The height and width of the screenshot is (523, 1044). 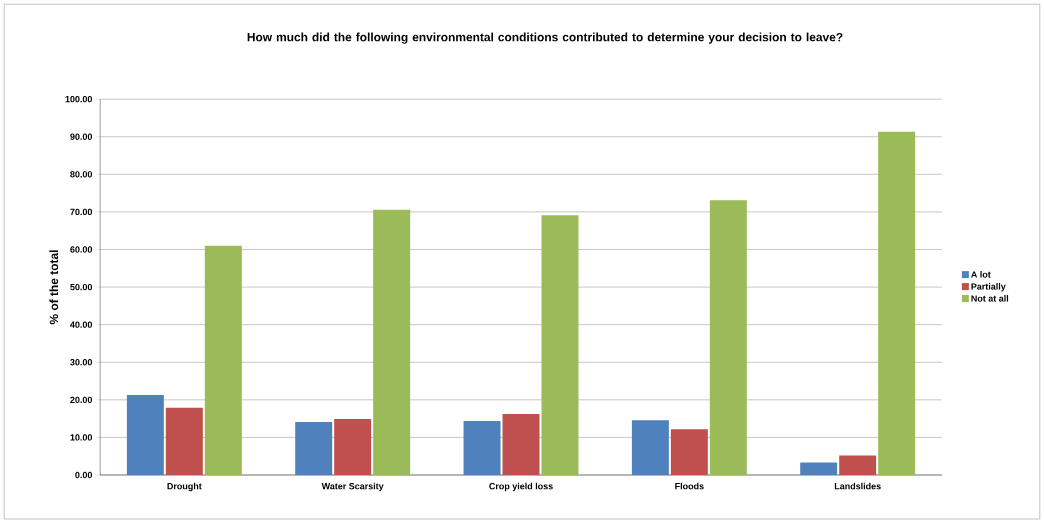 I want to click on y-tick-label: 40.00, so click(x=81, y=324).